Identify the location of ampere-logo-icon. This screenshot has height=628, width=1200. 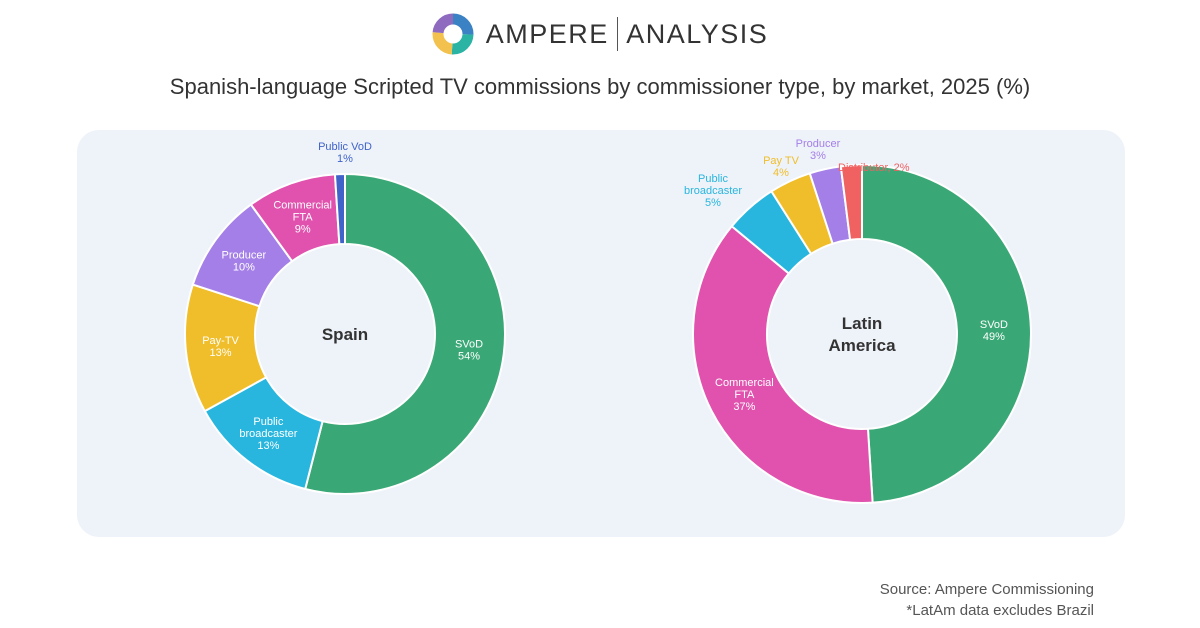
(453, 34).